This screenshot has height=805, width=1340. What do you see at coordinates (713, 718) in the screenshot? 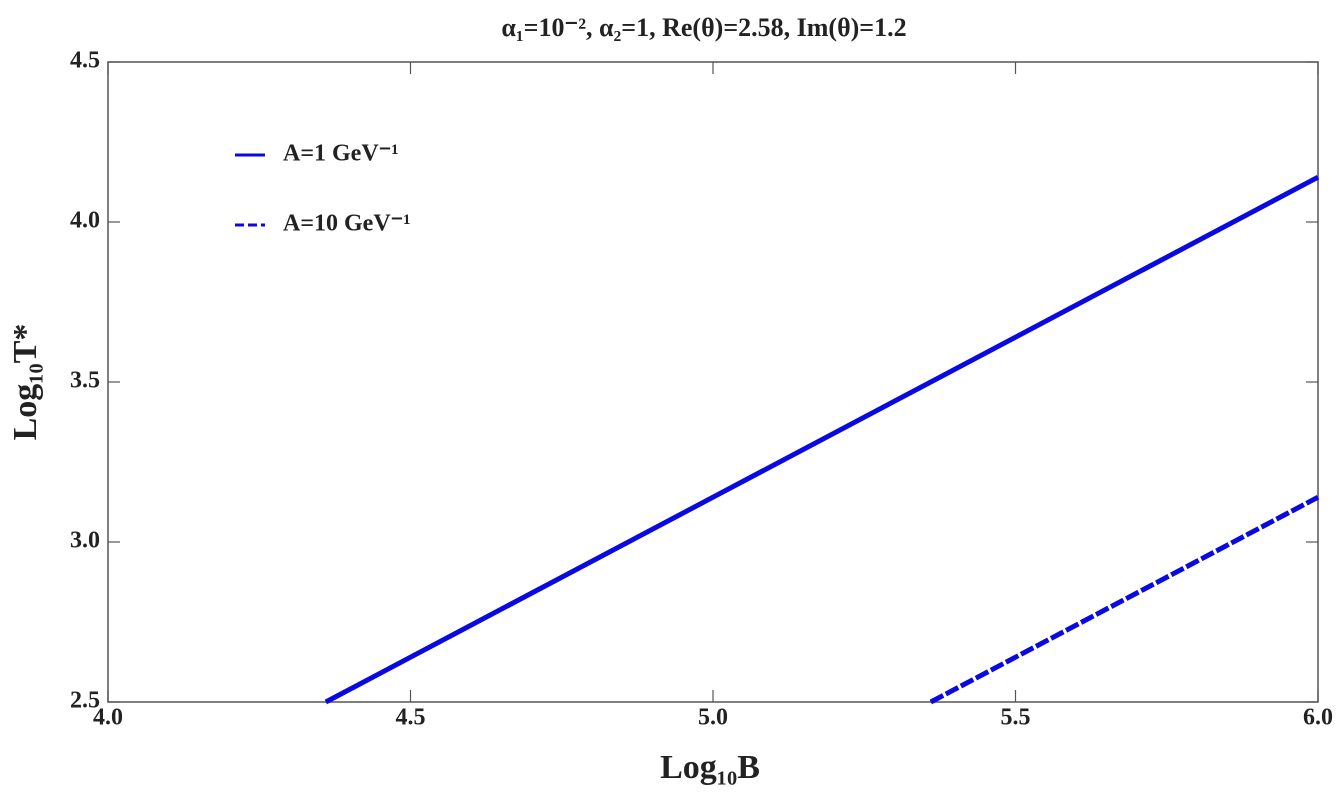
I see `x-tick-label: 5.0` at bounding box center [713, 718].